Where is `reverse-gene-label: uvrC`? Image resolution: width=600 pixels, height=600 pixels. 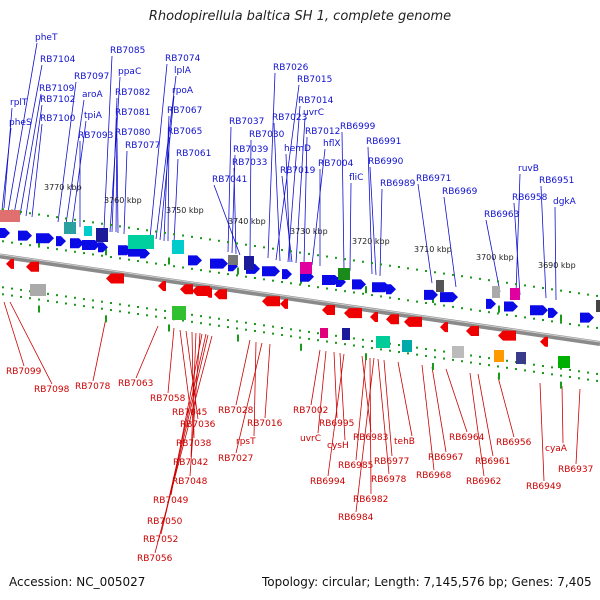
reverse-gene-label: uvrC is located at coordinates (310, 439).